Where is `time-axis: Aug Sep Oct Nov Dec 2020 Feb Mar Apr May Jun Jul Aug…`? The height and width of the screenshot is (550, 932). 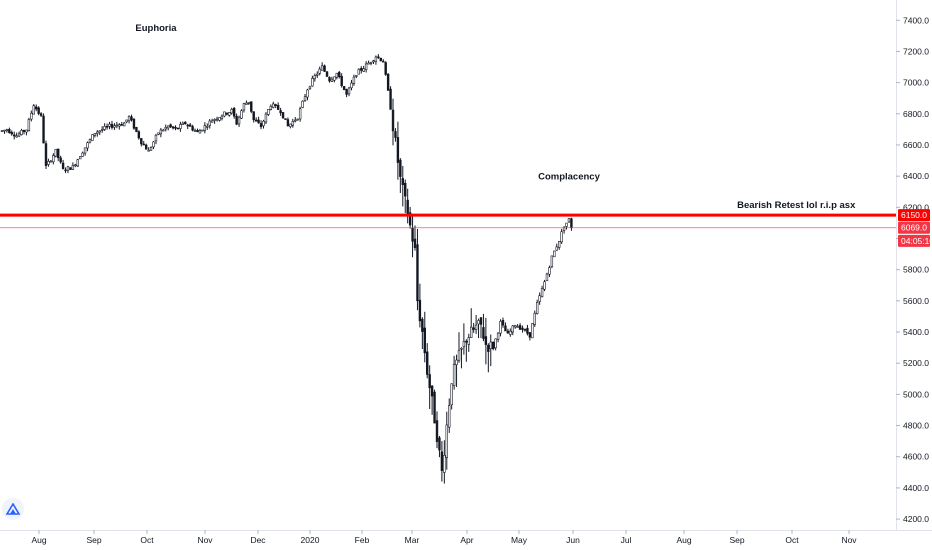 time-axis: Aug Sep Oct Nov Dec 2020 Feb Mar Apr May Jun Jul Aug… is located at coordinates (444, 537).